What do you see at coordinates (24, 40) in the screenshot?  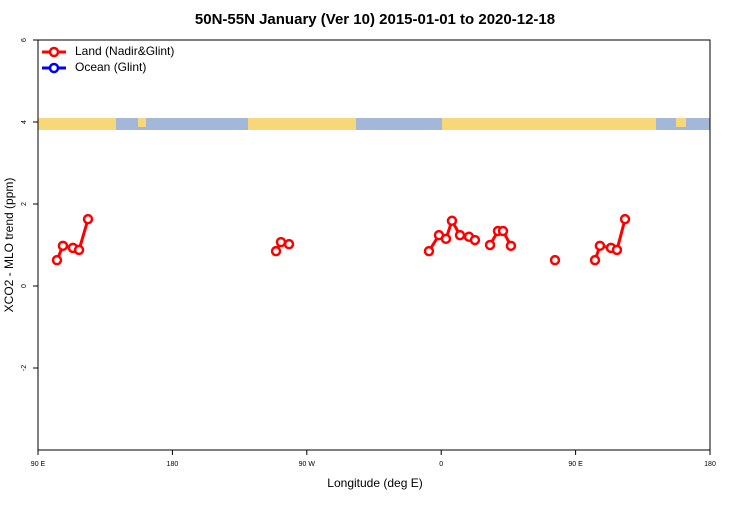 I see `y-tick-label: 6` at bounding box center [24, 40].